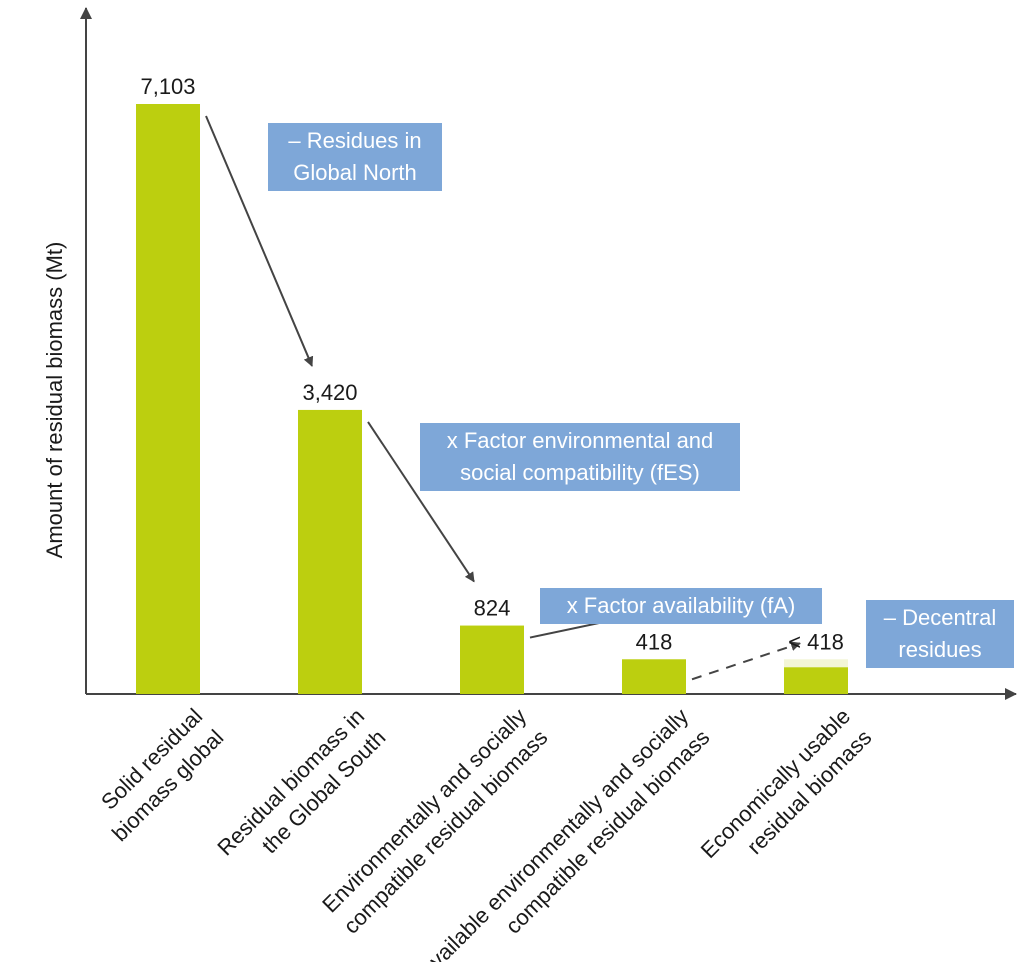 This screenshot has height=962, width=1024. I want to click on step-box-line: x Factor availability (fA), so click(681, 605).